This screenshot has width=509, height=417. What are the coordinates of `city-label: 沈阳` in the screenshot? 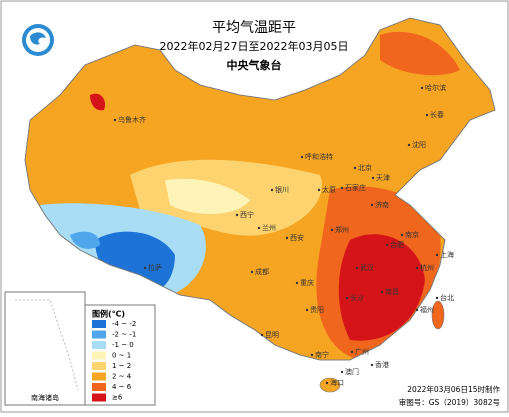 It's located at (419, 144).